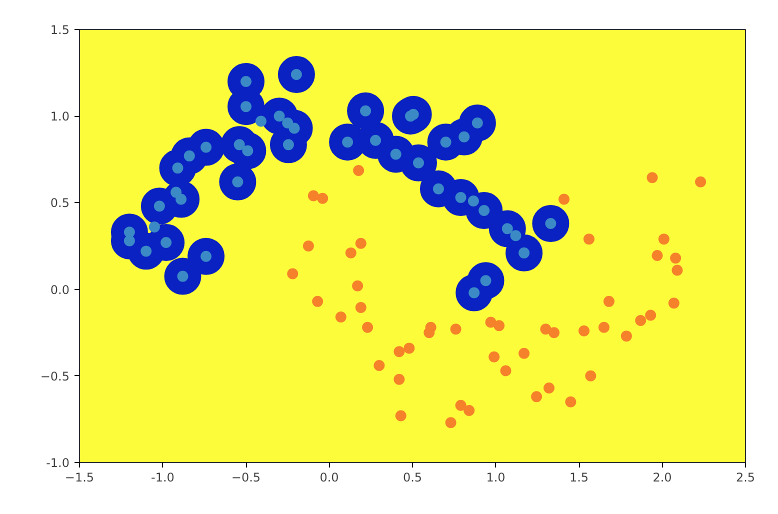 This screenshot has height=514, width=778. Describe the element at coordinates (579, 477) in the screenshot. I see `x-tick-label: 1.5` at that location.